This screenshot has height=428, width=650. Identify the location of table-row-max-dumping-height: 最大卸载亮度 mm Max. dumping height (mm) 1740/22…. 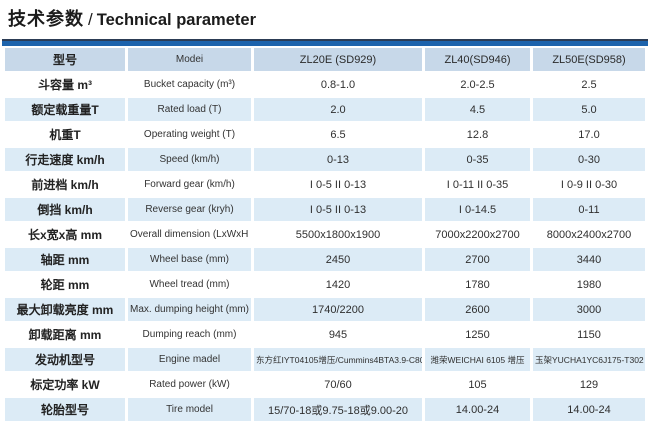
(325, 309).